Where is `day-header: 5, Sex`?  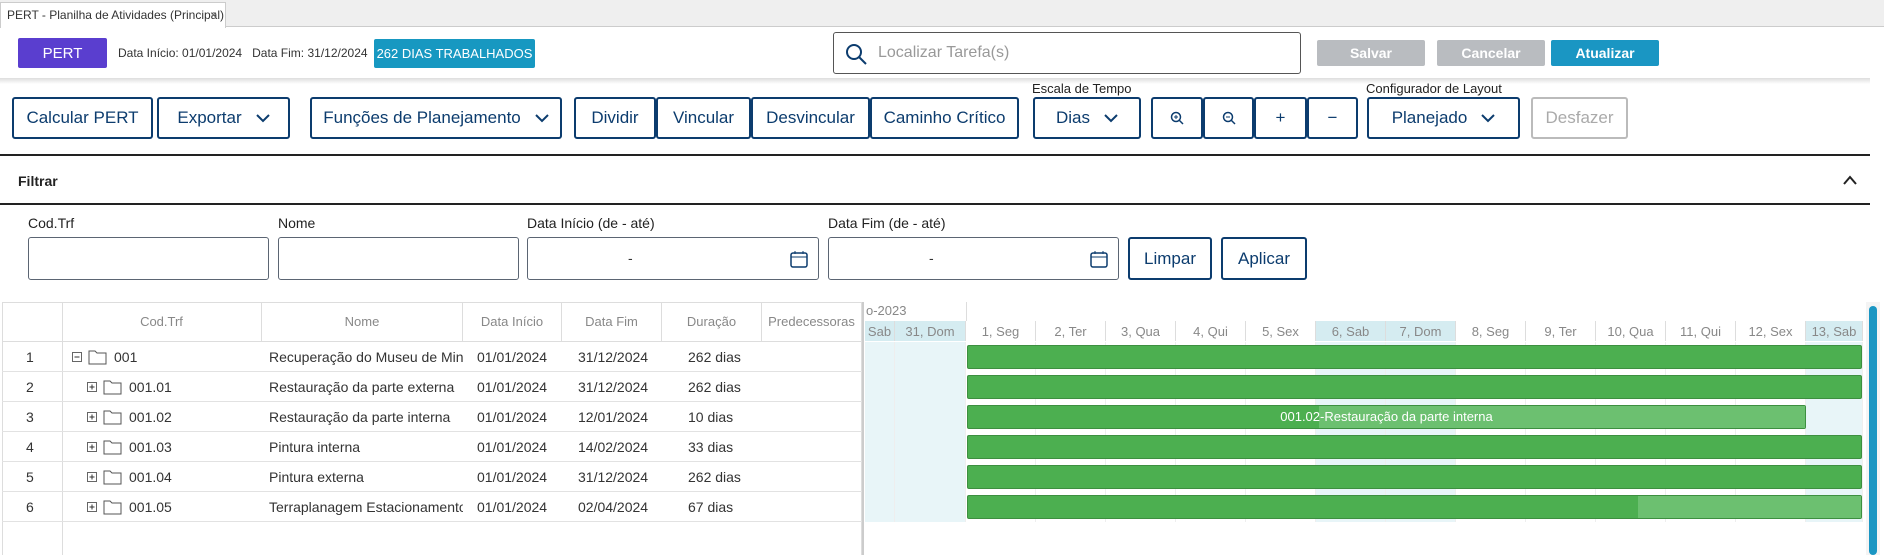
day-header: 5, Sex is located at coordinates (1281, 331).